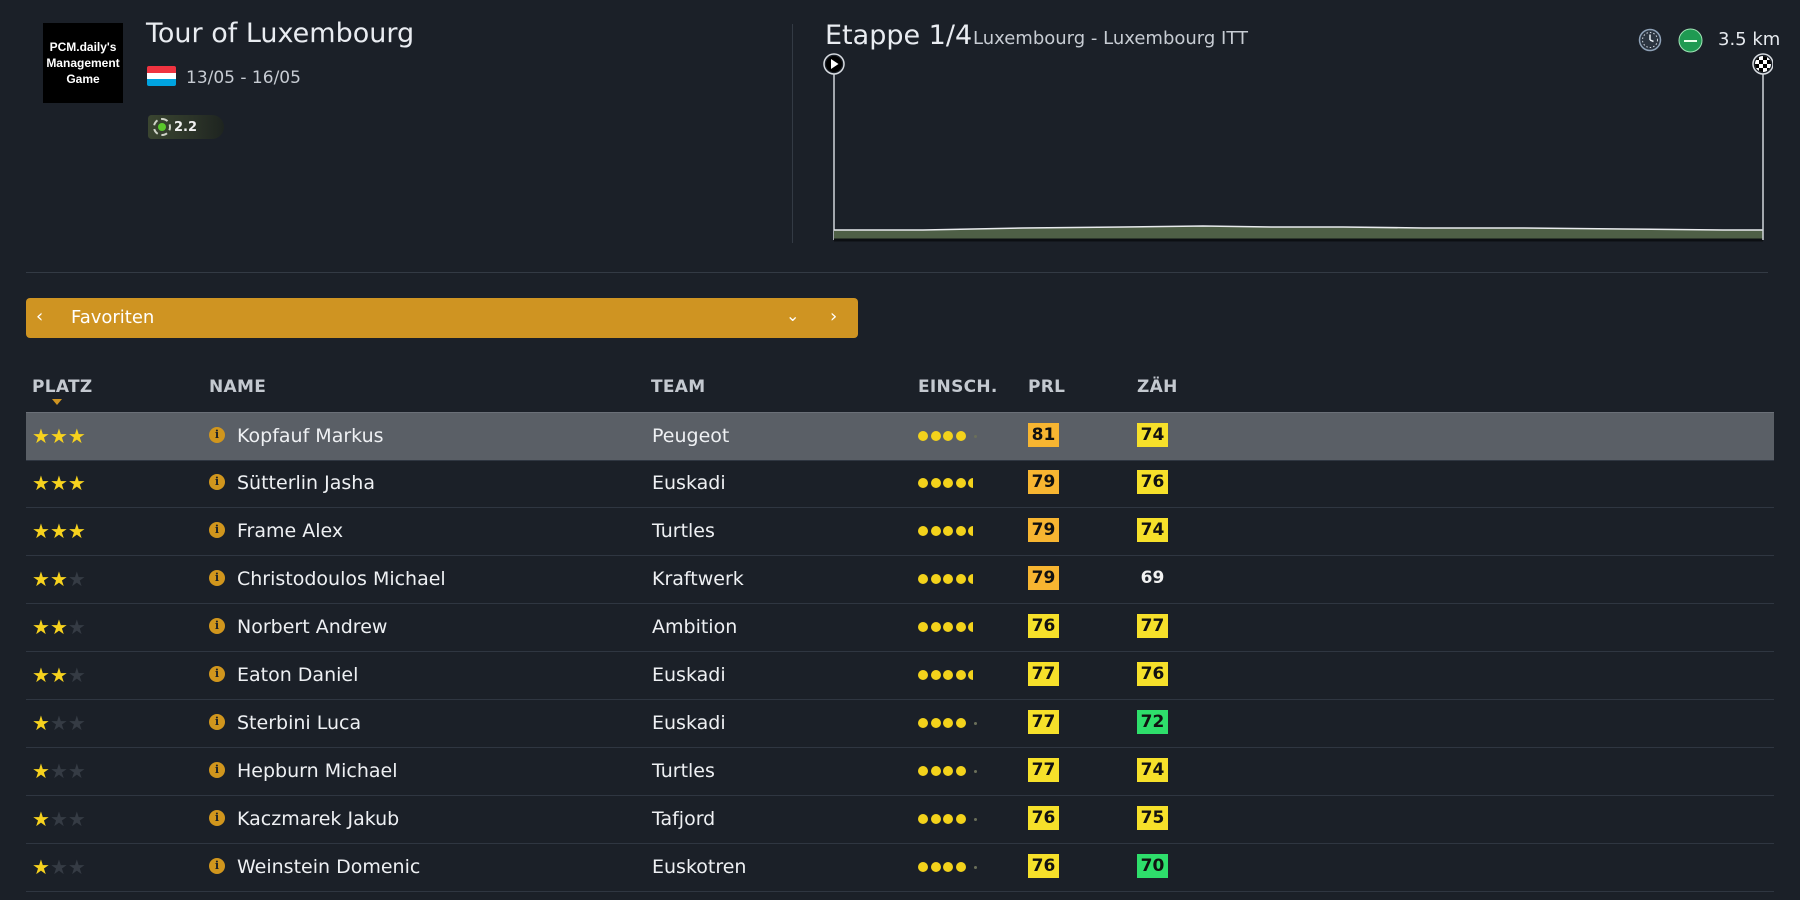 The height and width of the screenshot is (900, 1800). What do you see at coordinates (290, 531) in the screenshot?
I see `rider-name: Frame Alex` at bounding box center [290, 531].